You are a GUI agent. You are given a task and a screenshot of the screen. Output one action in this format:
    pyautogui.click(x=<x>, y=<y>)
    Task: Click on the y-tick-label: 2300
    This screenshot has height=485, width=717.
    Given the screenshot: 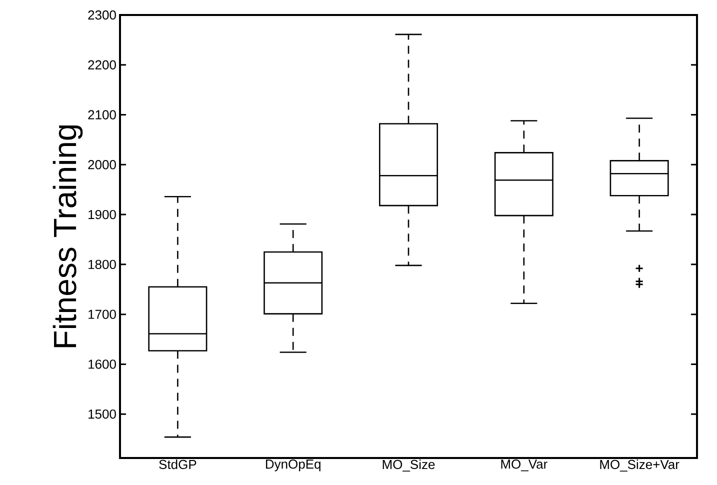 What is the action you would take?
    pyautogui.click(x=102, y=15)
    